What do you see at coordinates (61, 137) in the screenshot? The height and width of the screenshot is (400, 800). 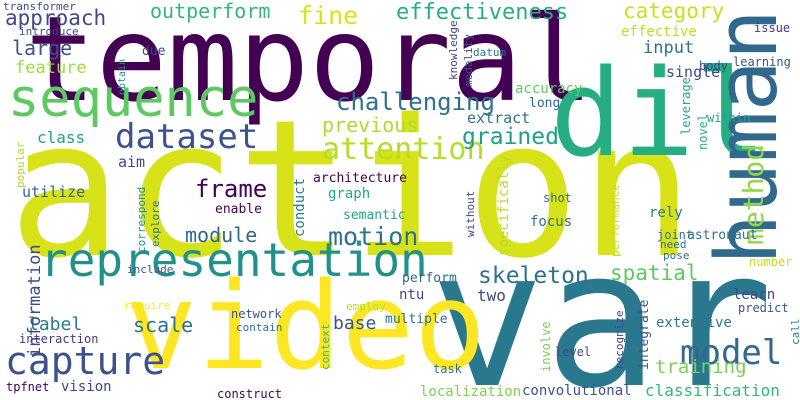 I see `word-class: class` at bounding box center [61, 137].